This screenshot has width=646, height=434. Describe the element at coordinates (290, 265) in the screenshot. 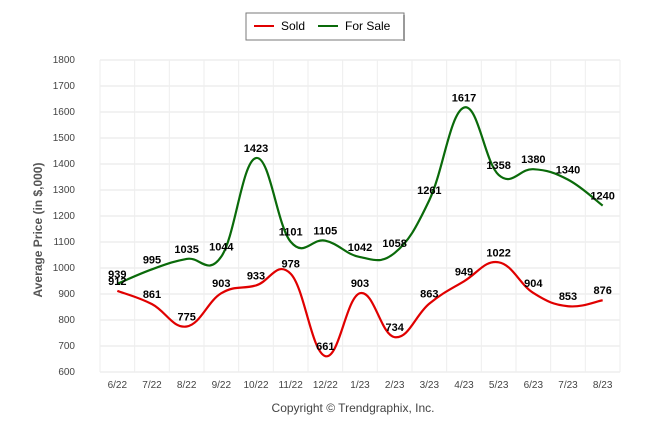

I see `data-label: 978` at that location.